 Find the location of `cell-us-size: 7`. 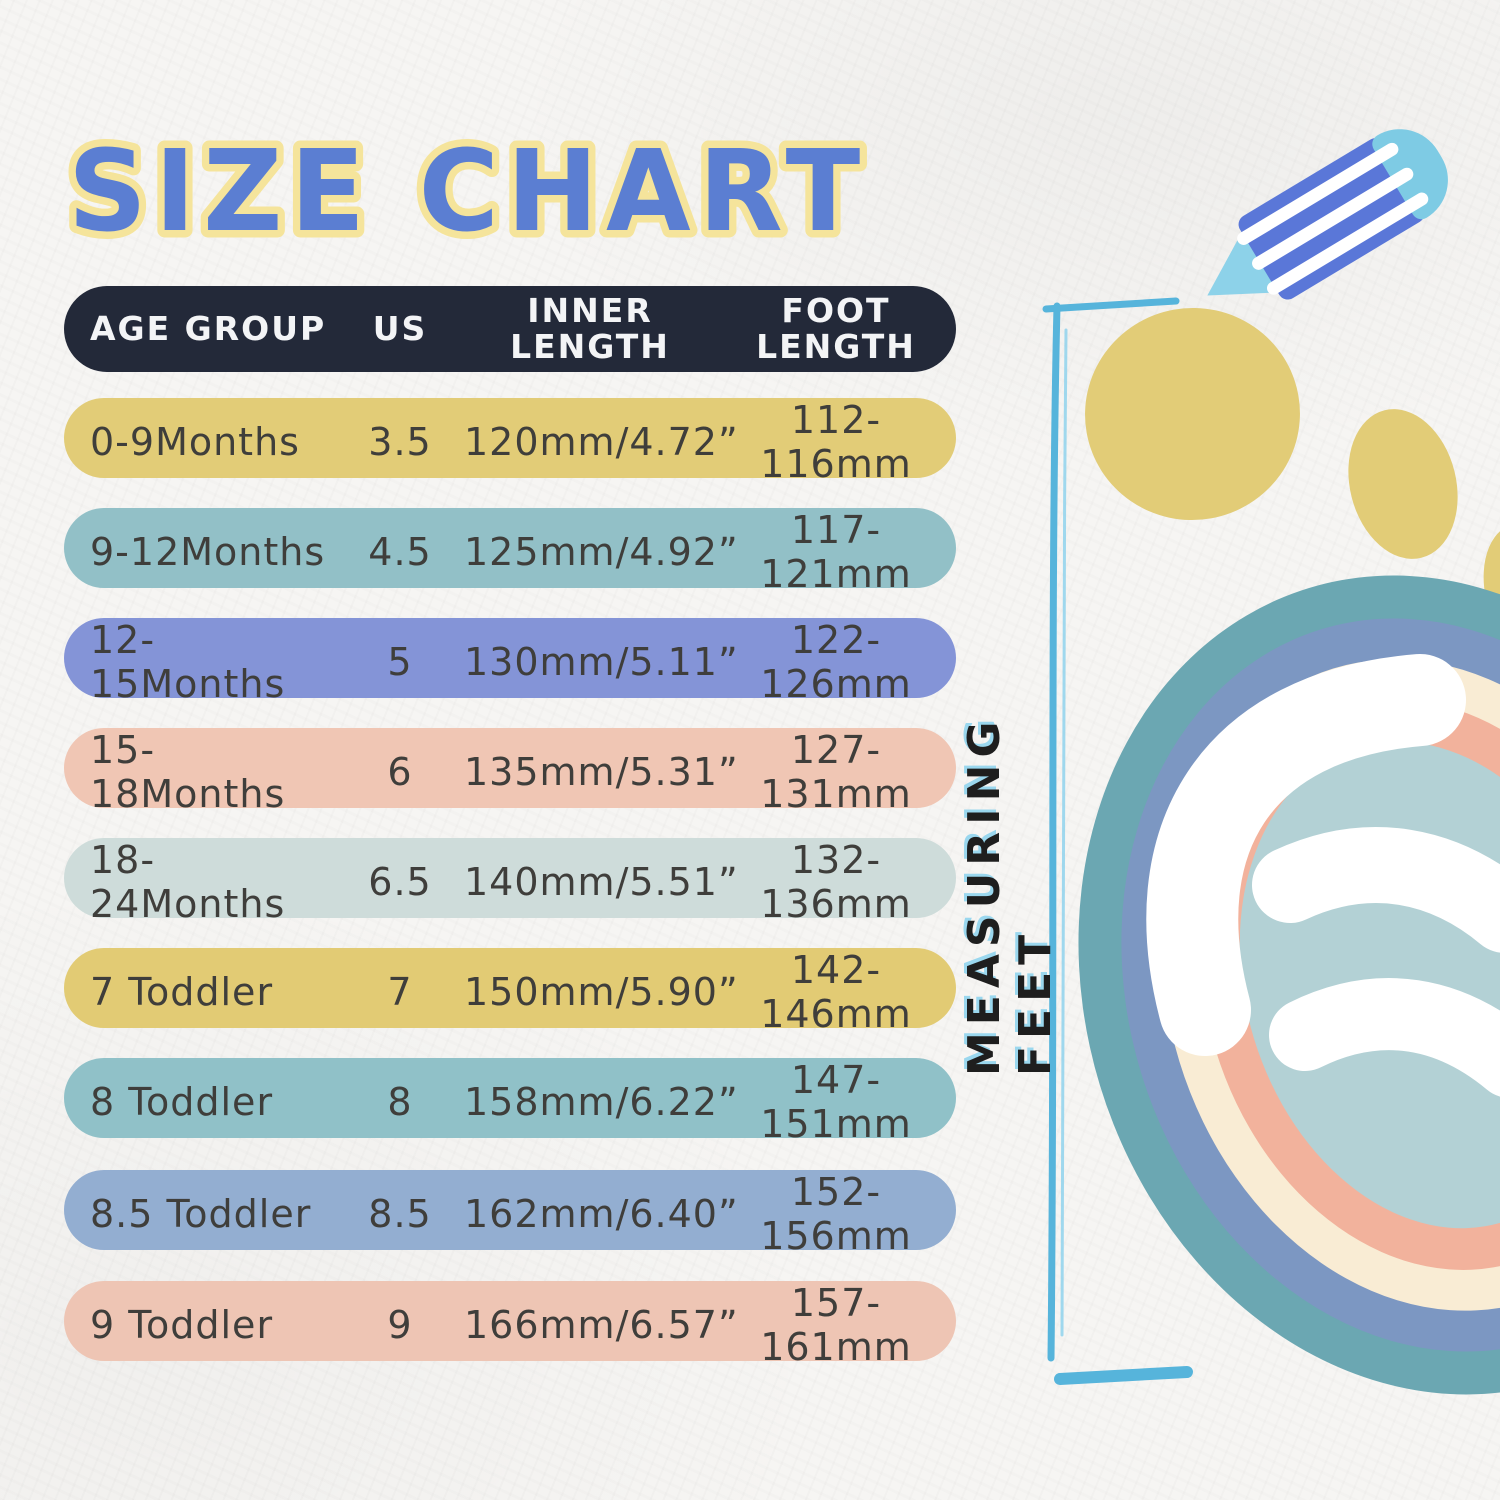

cell-us-size: 7 is located at coordinates (400, 992).